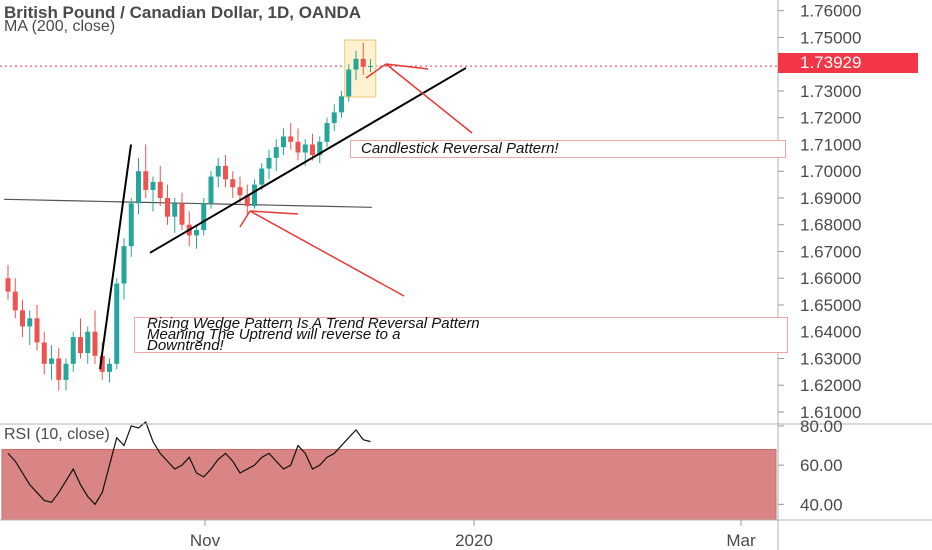  What do you see at coordinates (821, 426) in the screenshot?
I see `rsi-tick-label: 80.00` at bounding box center [821, 426].